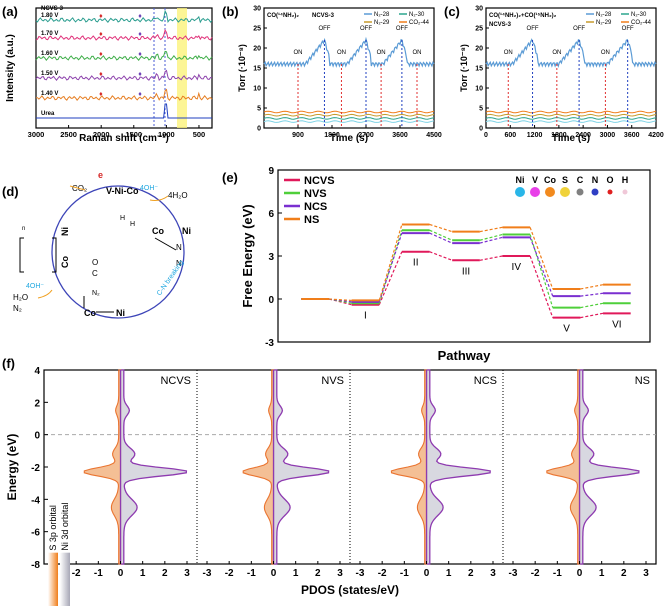 The image size is (666, 606). What do you see at coordinates (382, 23) in the screenshot?
I see `panelB-legend-label-1: N₂-29` at bounding box center [382, 23].